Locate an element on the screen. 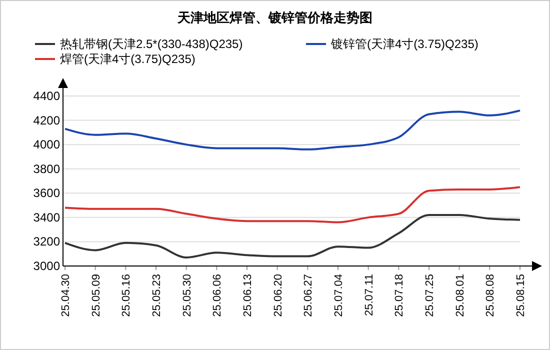 This screenshot has width=550, height=350. x-tick-label: 25.07.04 is located at coordinates (339, 295).